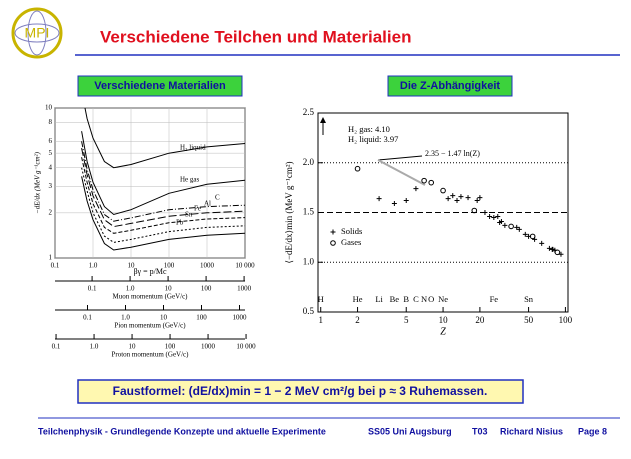 Image resolution: width=631 pixels, height=459 pixels. What do you see at coordinates (480, 320) in the screenshot?
I see `x-tick-label: 20` at bounding box center [480, 320].